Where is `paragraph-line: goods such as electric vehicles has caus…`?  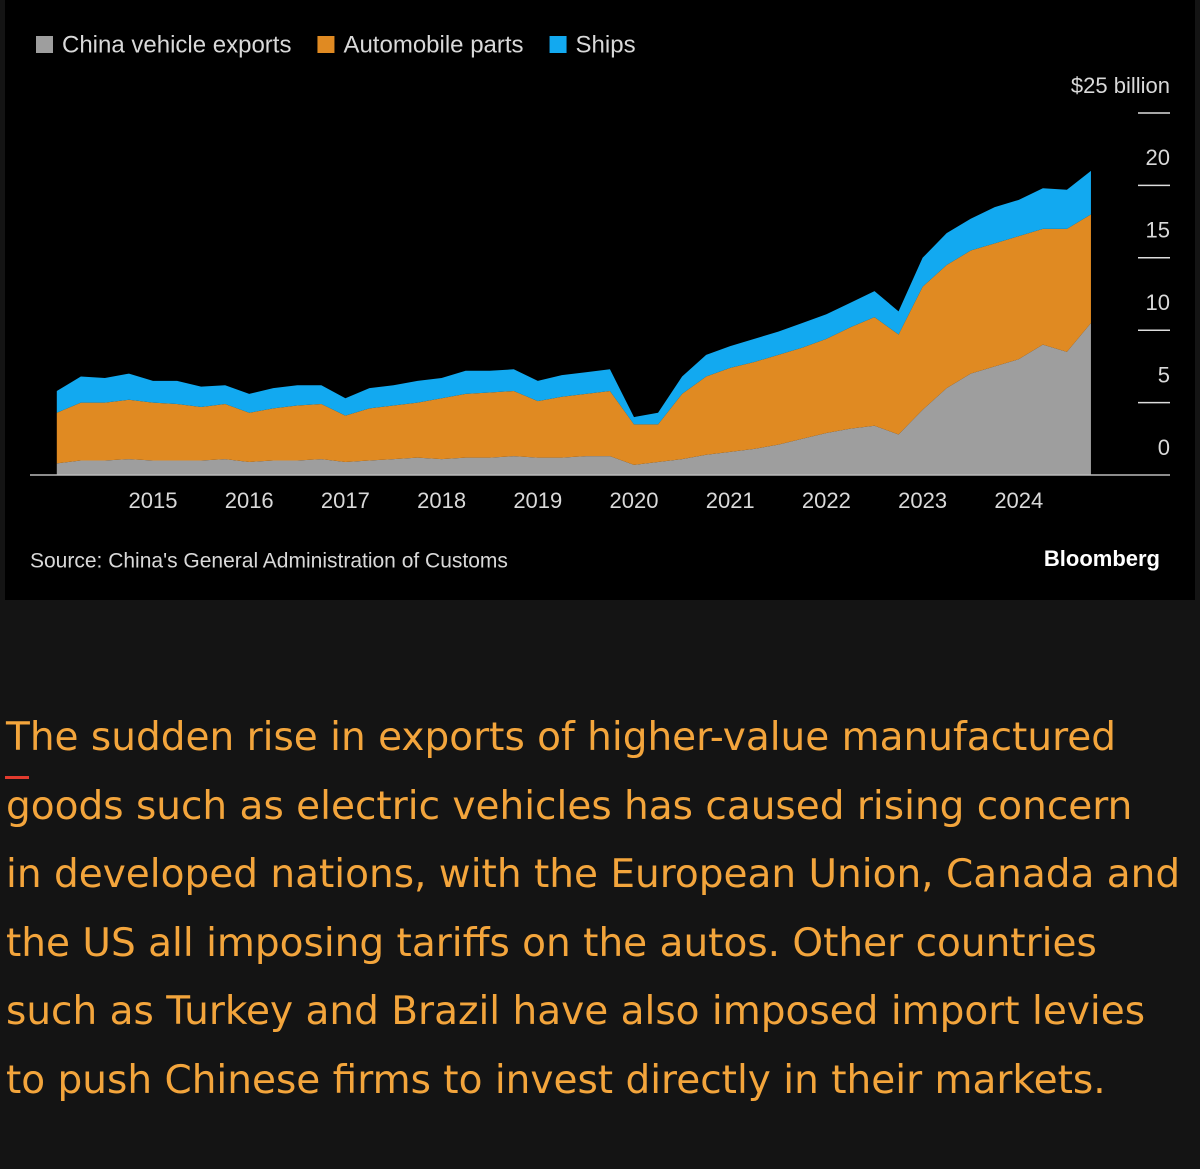 paragraph-line: goods such as electric vehicles has caus… is located at coordinates (569, 806).